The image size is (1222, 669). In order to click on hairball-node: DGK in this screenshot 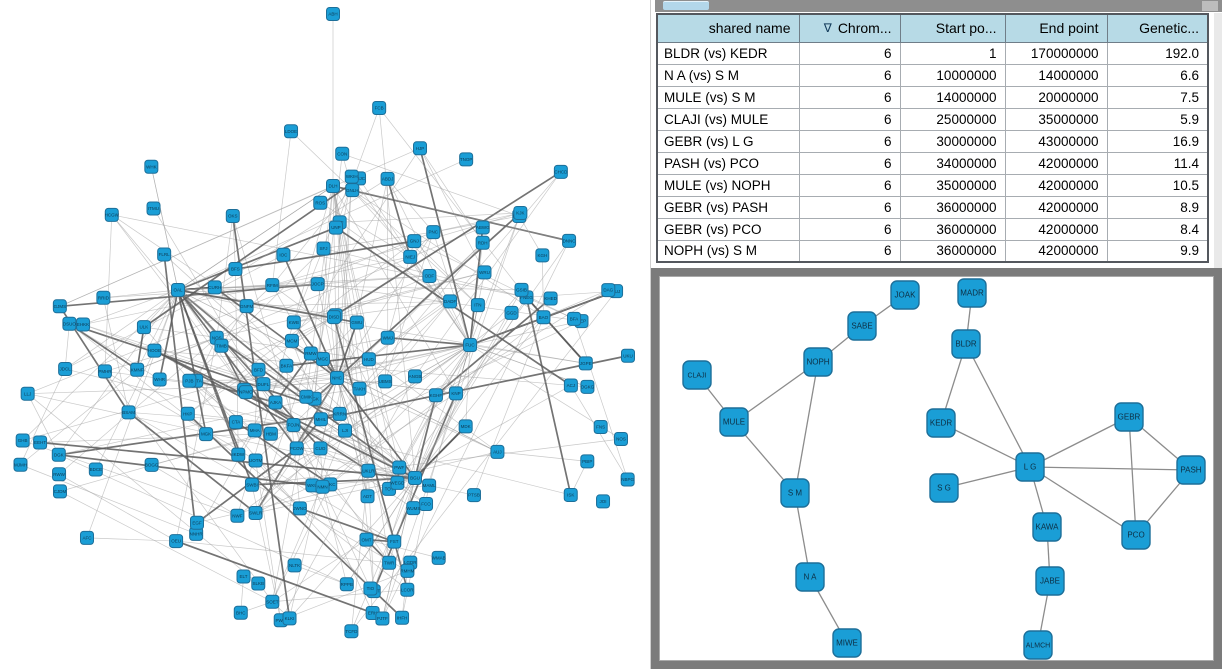, I will do `click(58, 454)`.